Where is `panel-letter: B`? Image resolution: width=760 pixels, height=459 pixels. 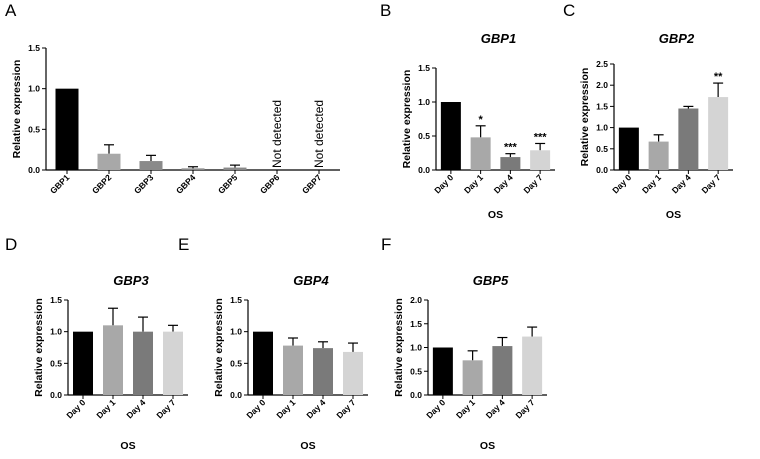
panel-letter: B is located at coordinates (385, 10).